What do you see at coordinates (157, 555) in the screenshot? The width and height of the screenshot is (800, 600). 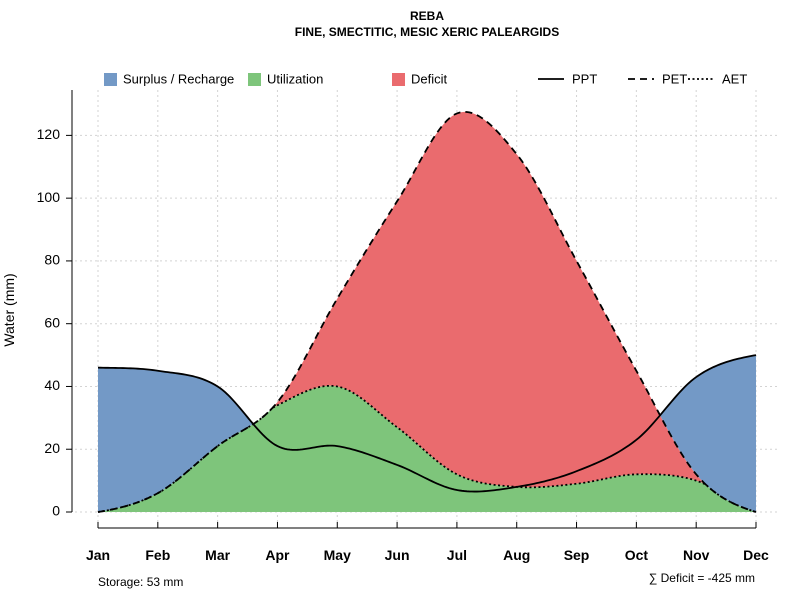 I see `x-tick-label-feb: Feb` at bounding box center [157, 555].